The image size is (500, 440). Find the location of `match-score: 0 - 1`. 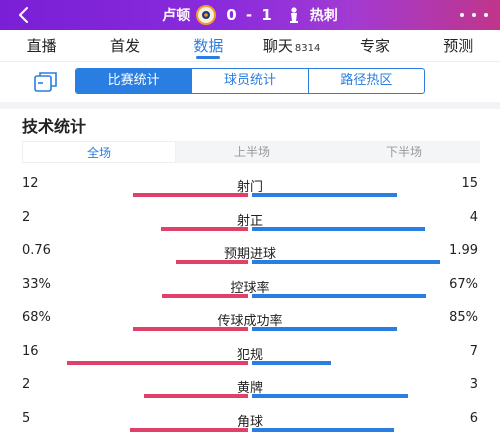

match-score: 0 - 1 is located at coordinates (250, 15).